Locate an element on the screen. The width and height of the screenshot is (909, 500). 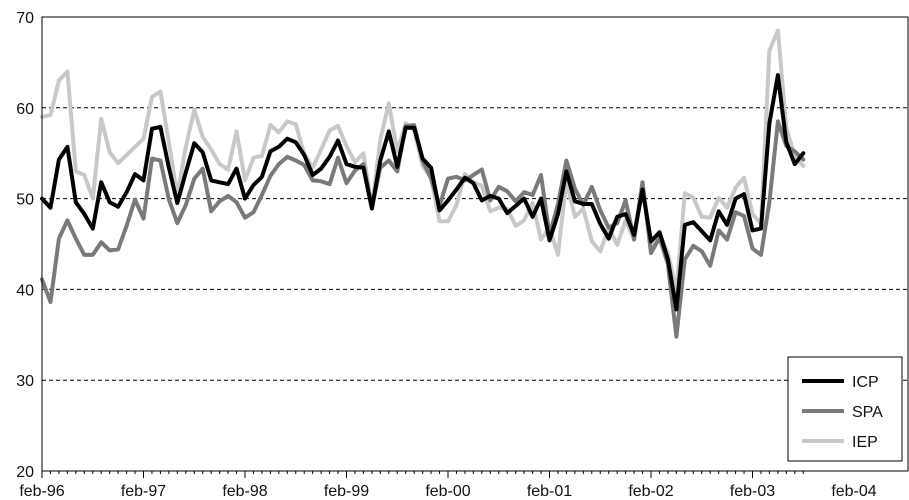
y-tick-label: 60 is located at coordinates (25, 109).